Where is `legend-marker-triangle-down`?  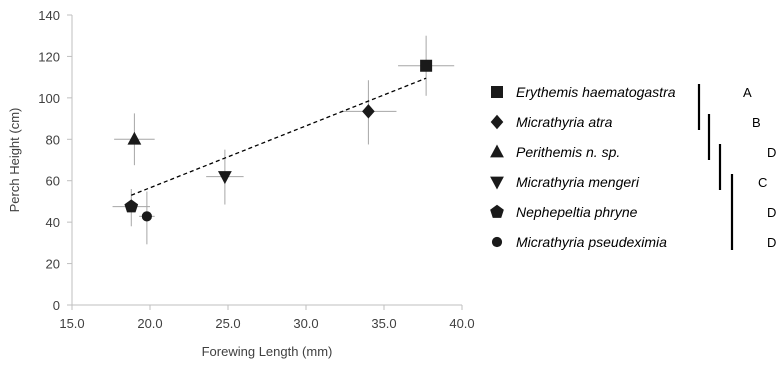 legend-marker-triangle-down is located at coordinates (497, 183).